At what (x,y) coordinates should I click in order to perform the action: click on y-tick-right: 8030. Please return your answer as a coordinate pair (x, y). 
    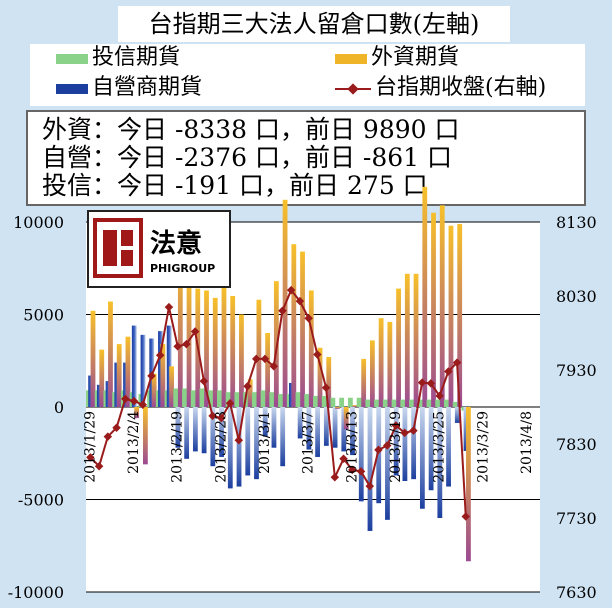
    Looking at the image, I should click on (576, 296).